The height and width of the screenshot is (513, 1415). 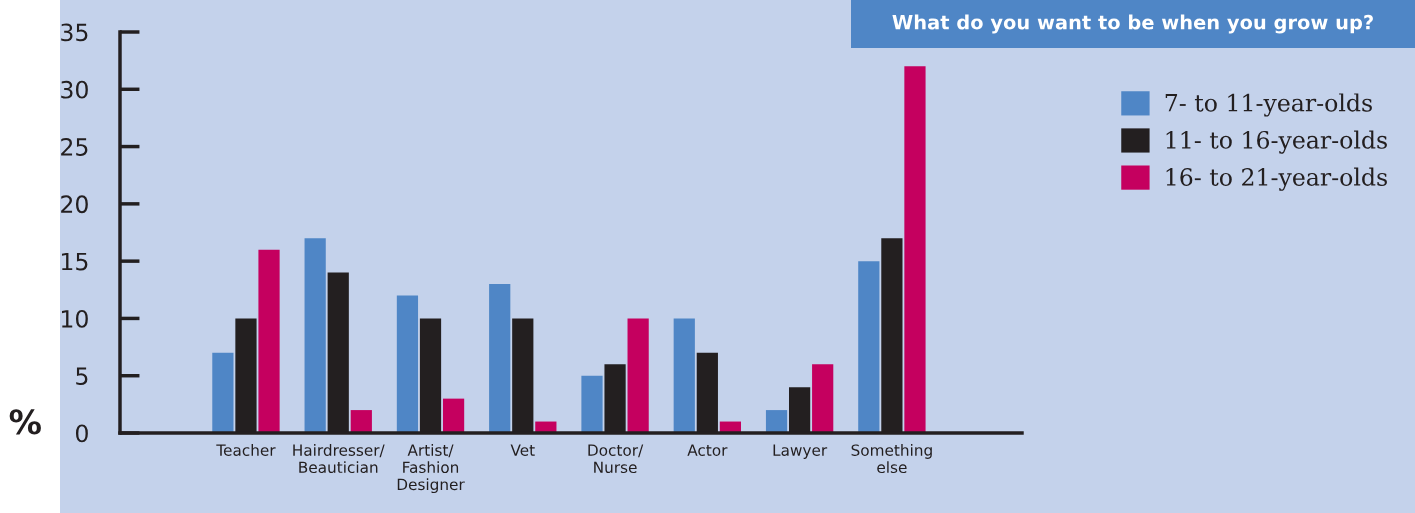 I want to click on x-tick-label: Hairdresser/ Beautician, so click(x=339, y=459).